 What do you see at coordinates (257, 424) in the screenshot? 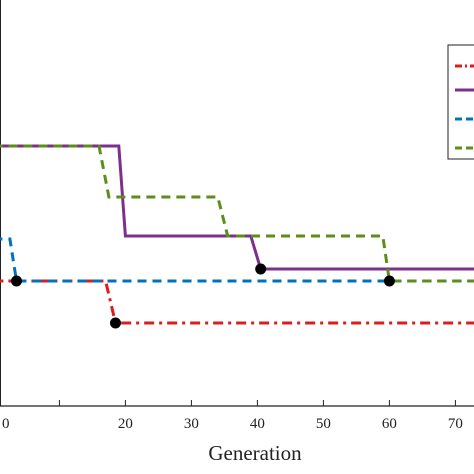
I see `x-tick-label: 40` at bounding box center [257, 424].